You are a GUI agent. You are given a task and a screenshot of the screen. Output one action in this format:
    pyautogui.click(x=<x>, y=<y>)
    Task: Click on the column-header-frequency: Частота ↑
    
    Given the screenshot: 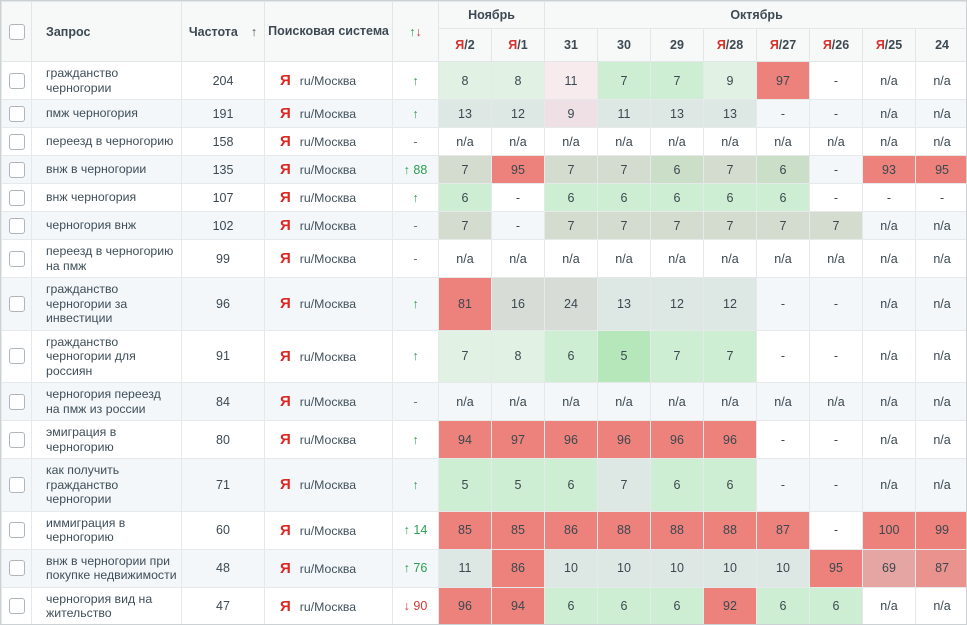 What is the action you would take?
    pyautogui.click(x=223, y=31)
    